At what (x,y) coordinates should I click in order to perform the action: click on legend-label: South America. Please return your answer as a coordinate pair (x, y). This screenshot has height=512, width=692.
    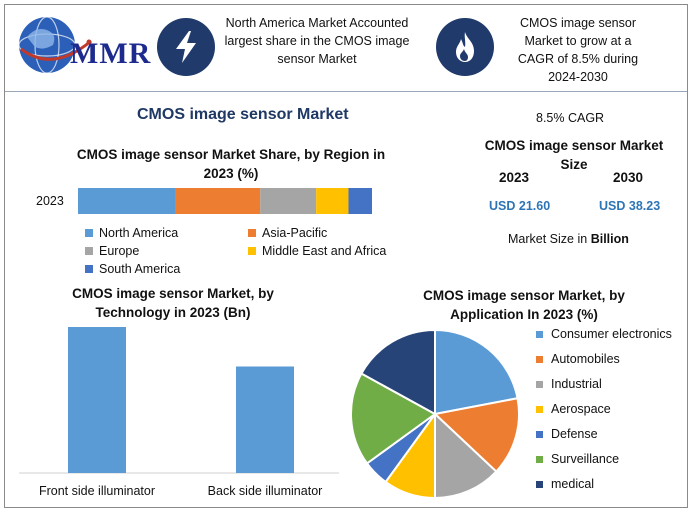
    Looking at the image, I should click on (140, 269).